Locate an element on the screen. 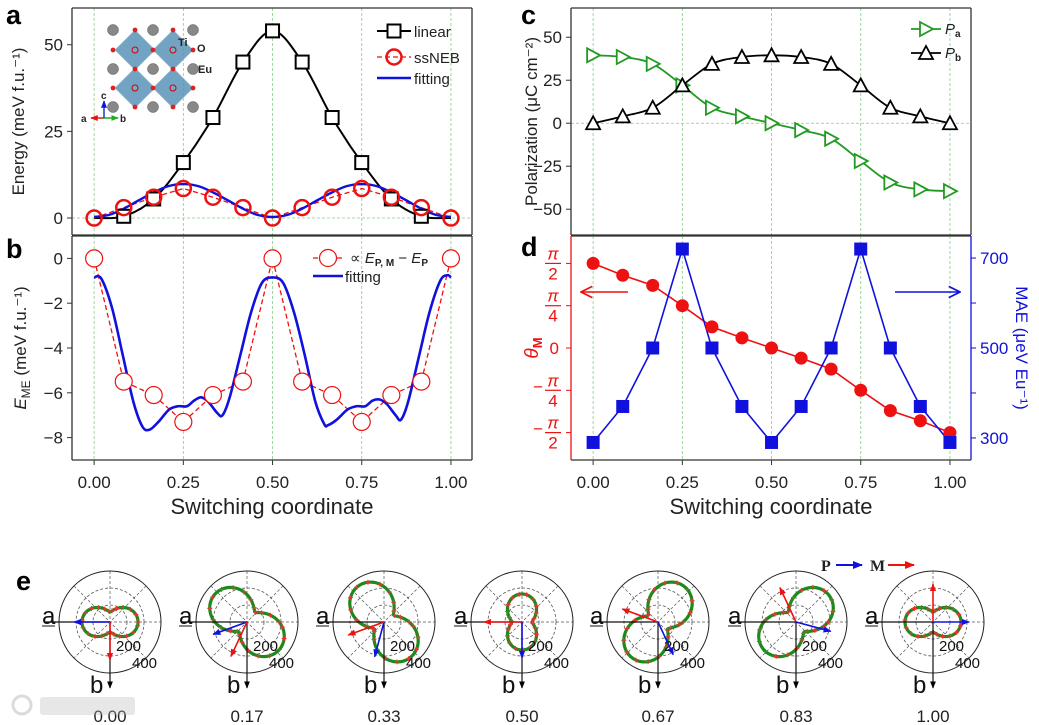  panel-label-c: c is located at coordinates (528, 15).